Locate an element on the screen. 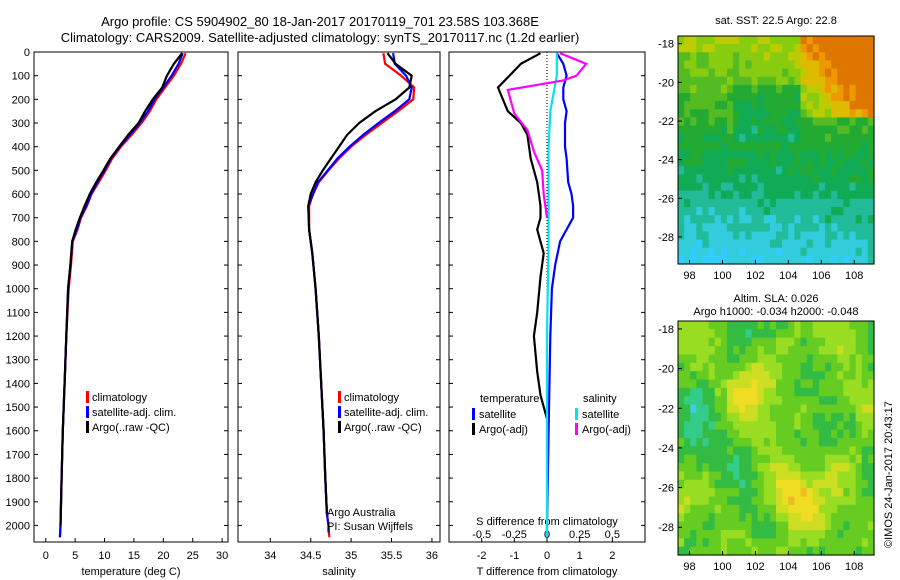 This screenshot has width=900, height=580. map-y-tick-label: -22 is located at coordinates (666, 122).